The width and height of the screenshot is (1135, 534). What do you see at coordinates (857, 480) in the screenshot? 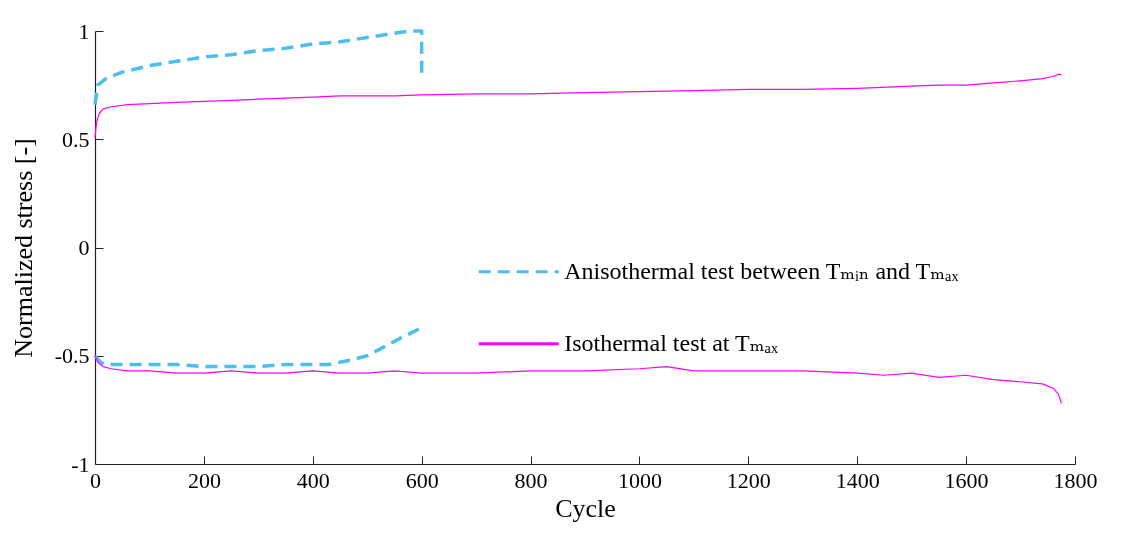
I see `x-tick-label: 1400` at bounding box center [857, 480].